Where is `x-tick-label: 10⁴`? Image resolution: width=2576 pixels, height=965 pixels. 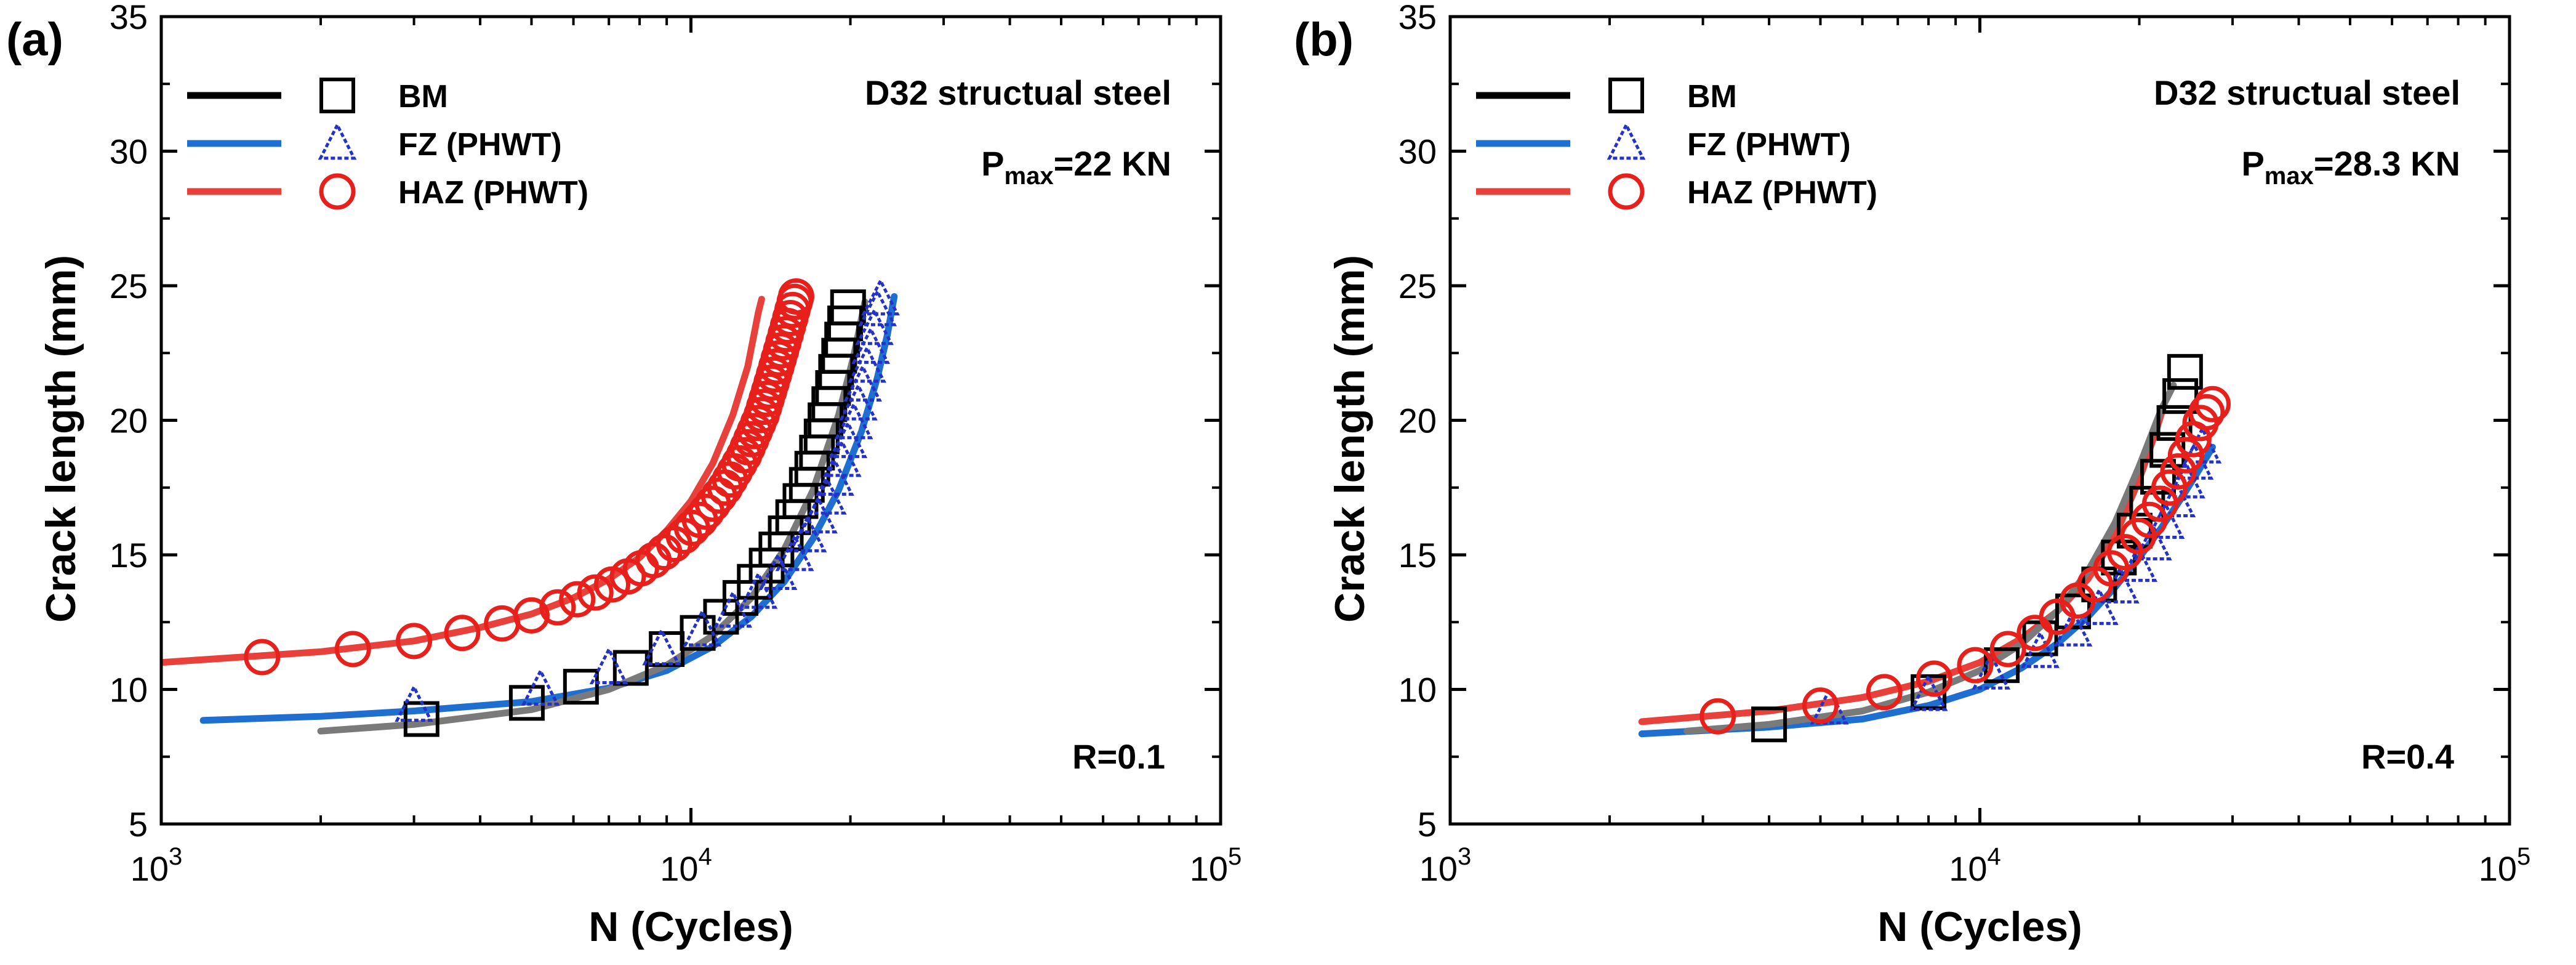 x-tick-label: 10⁴ is located at coordinates (1975, 866).